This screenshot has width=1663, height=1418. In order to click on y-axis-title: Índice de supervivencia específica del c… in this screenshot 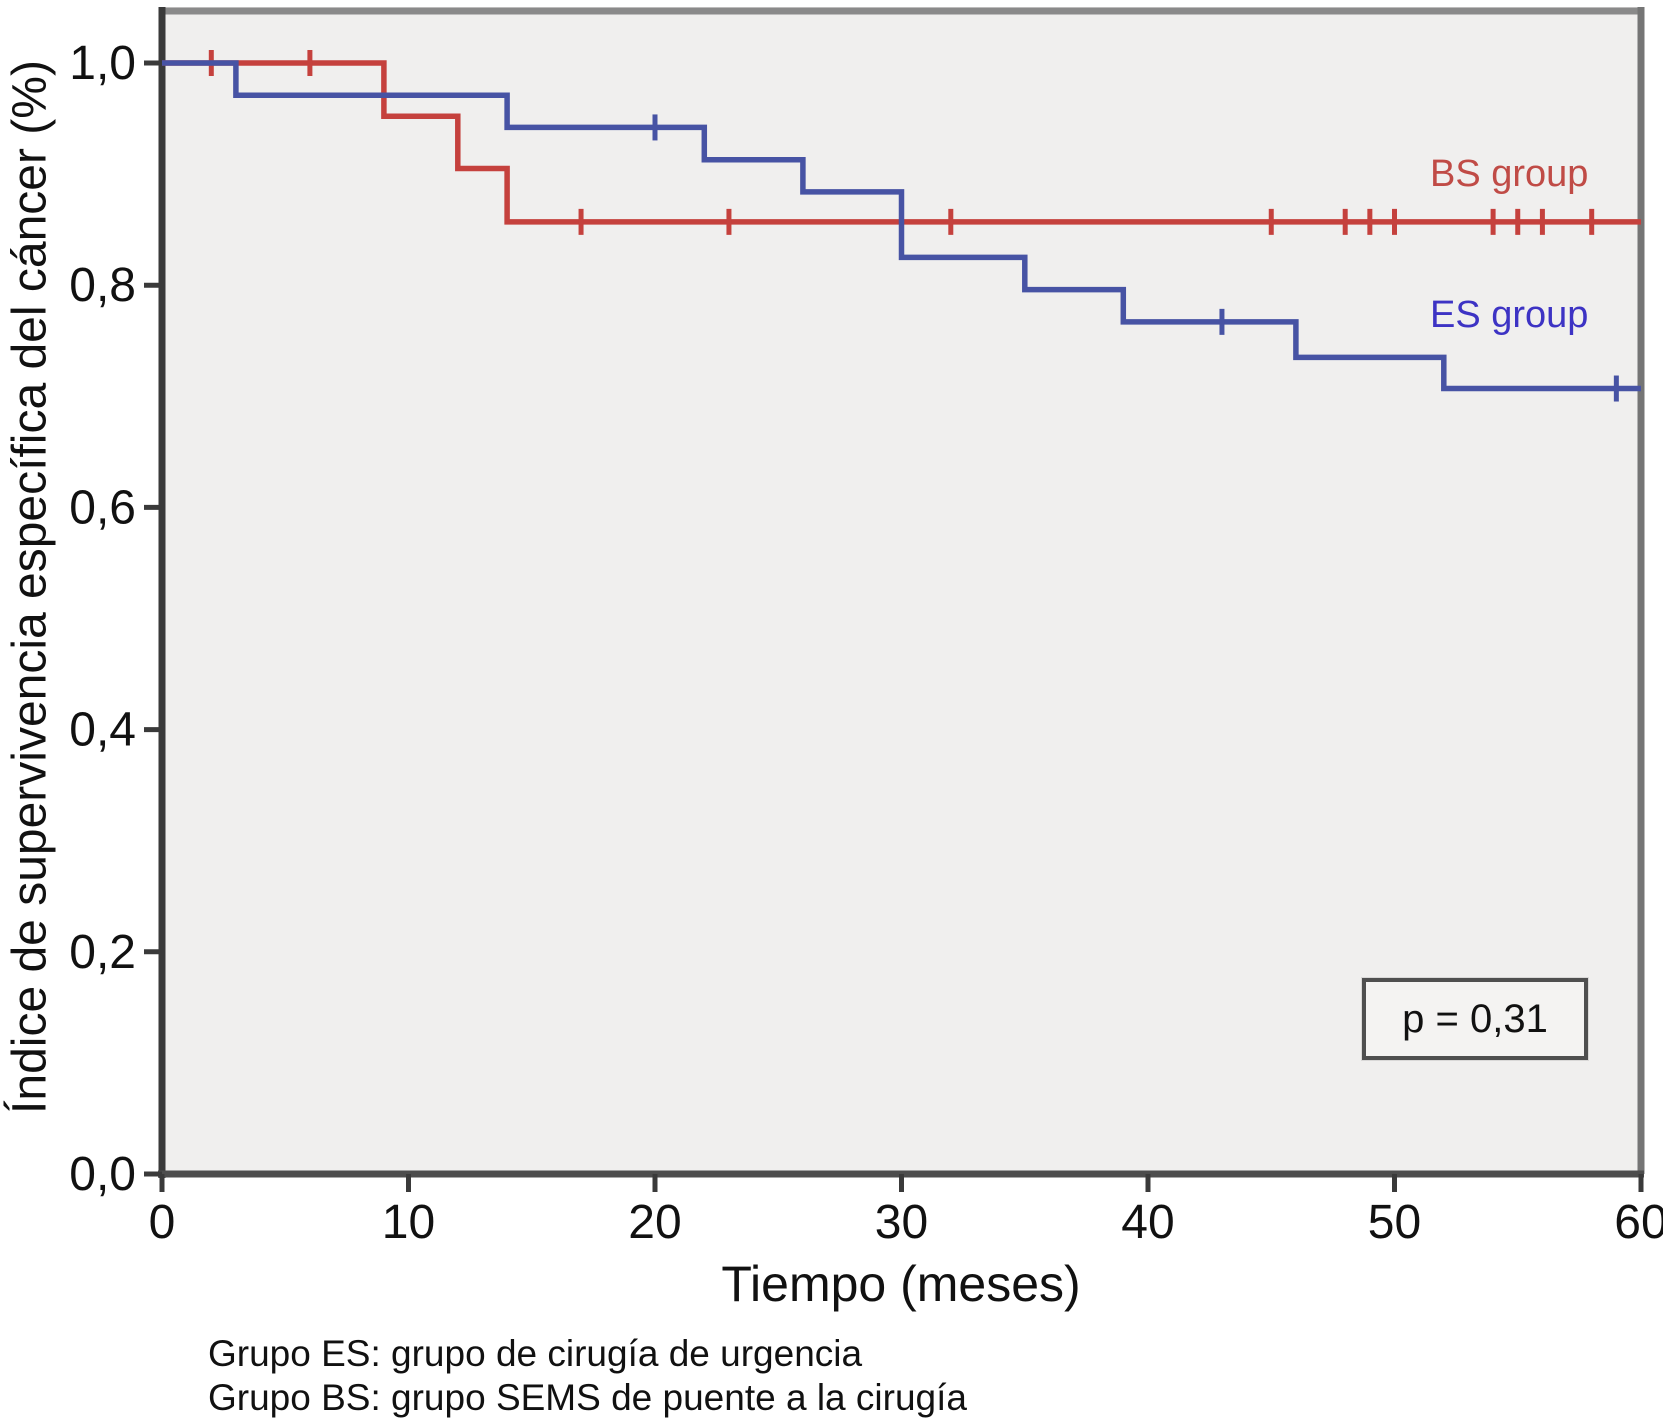, I will do `click(30, 587)`.